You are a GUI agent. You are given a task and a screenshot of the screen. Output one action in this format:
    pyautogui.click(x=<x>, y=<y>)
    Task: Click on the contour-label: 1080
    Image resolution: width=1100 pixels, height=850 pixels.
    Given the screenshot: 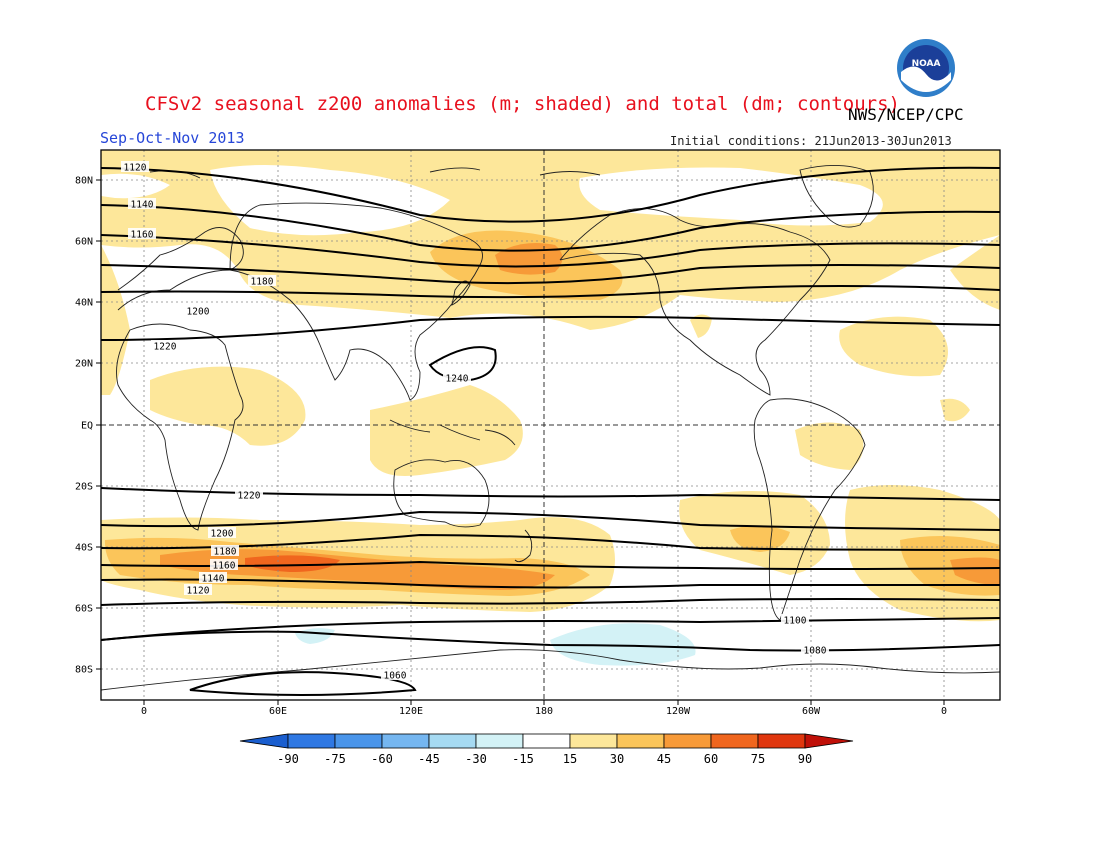 What is the action you would take?
    pyautogui.click(x=815, y=651)
    